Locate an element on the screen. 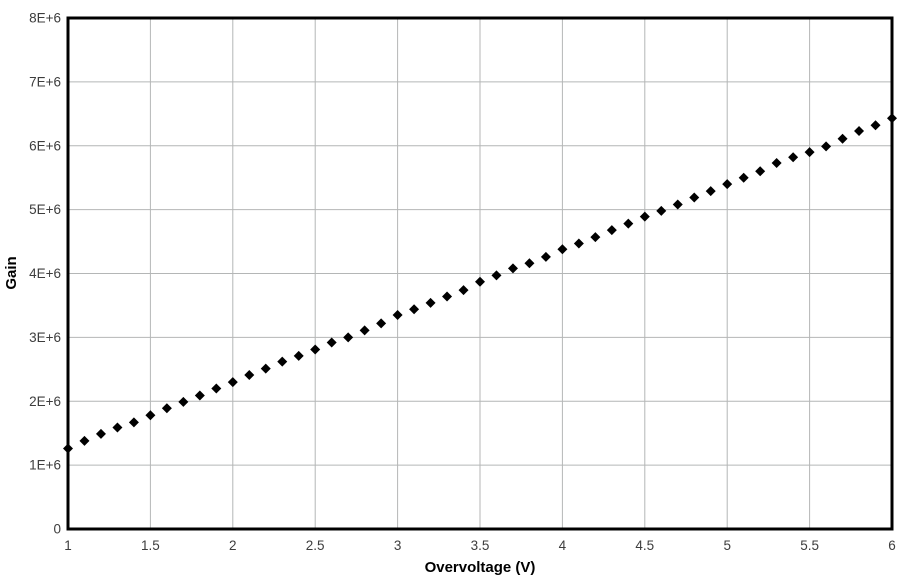 This screenshot has height=582, width=903. y-tick-label: 5E+6 is located at coordinates (45, 209).